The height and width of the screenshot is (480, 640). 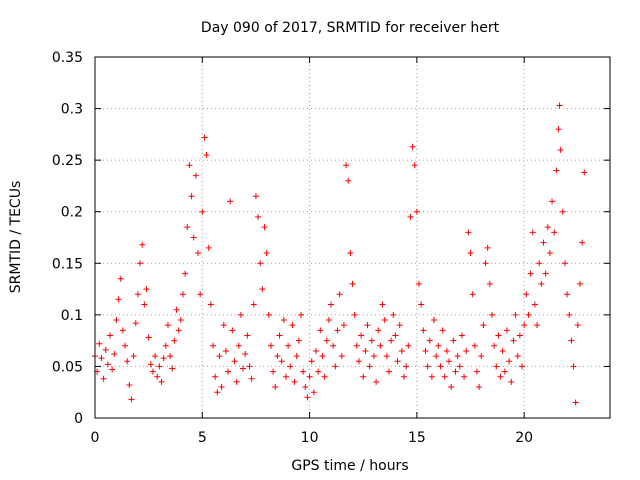 I want to click on x-tick-label: 15, so click(x=417, y=438).